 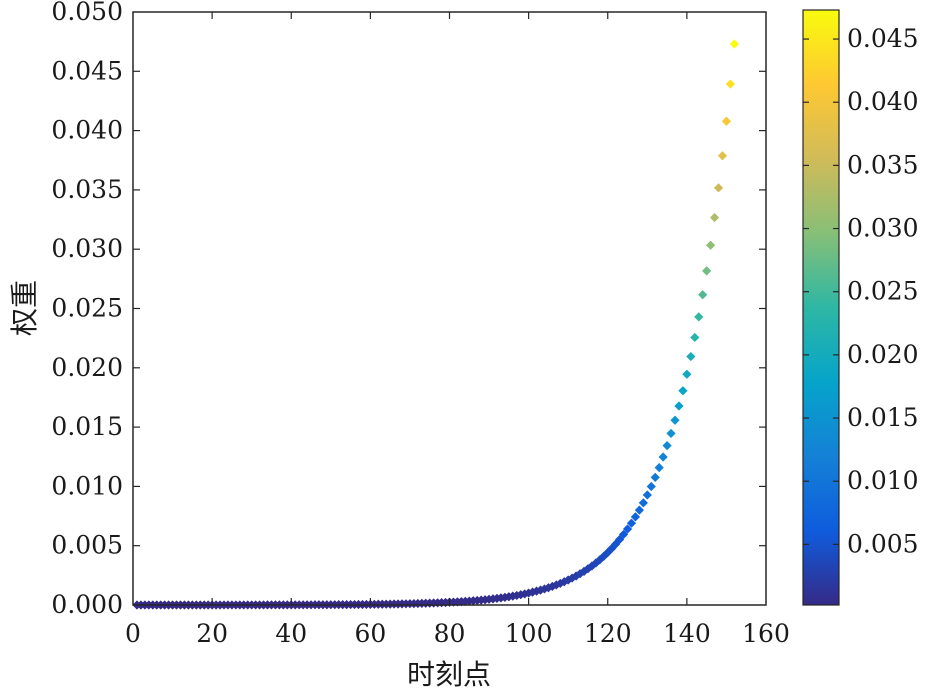 What do you see at coordinates (87, 189) in the screenshot?
I see `y-tick-label: 0.035` at bounding box center [87, 189].